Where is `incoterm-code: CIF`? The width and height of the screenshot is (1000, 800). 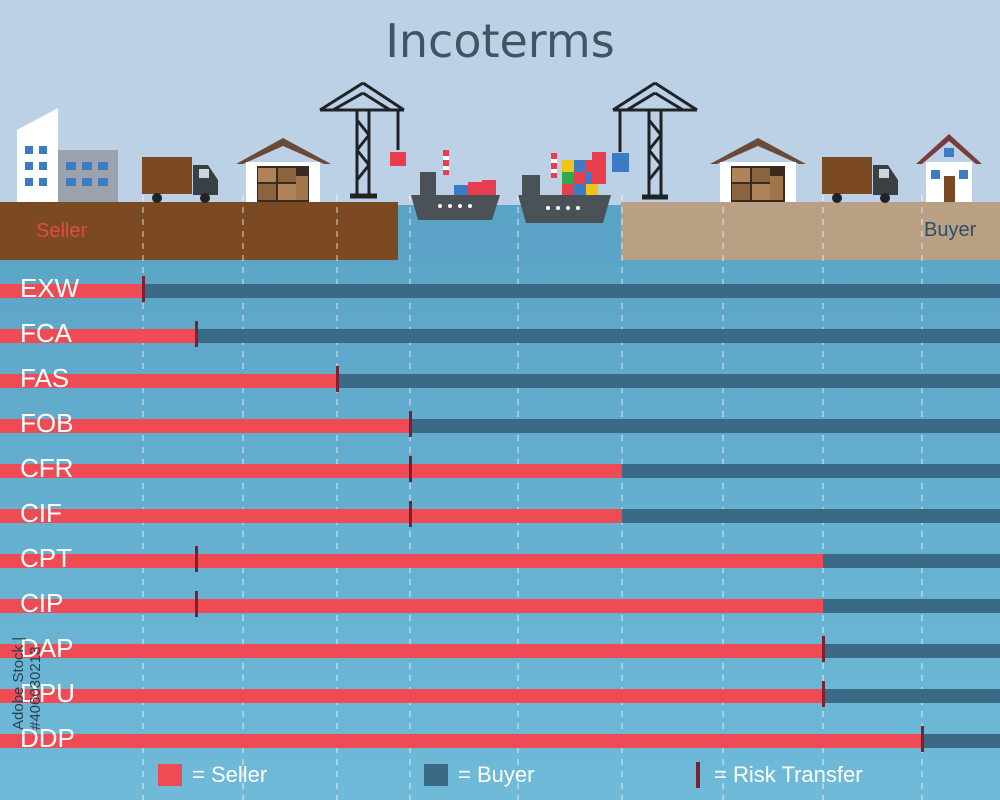 incoterm-code: CIF is located at coordinates (41, 513).